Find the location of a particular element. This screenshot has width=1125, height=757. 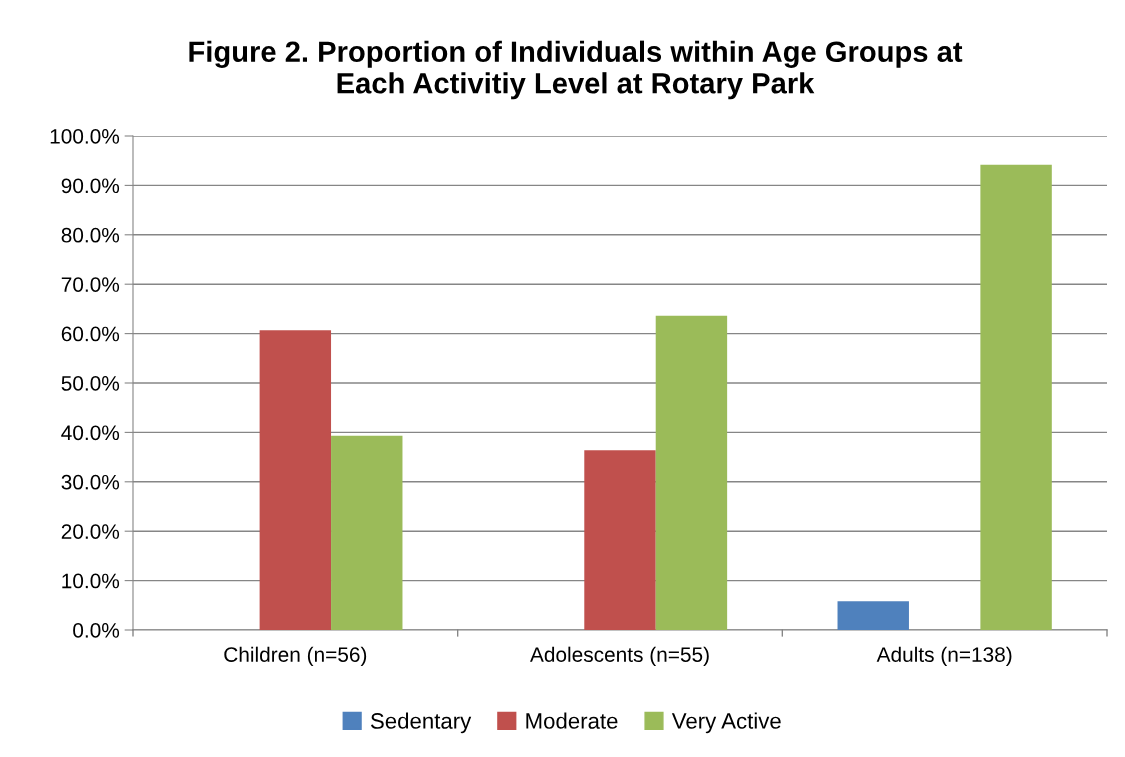

y-tick-label: 60.0% is located at coordinates (90, 334).